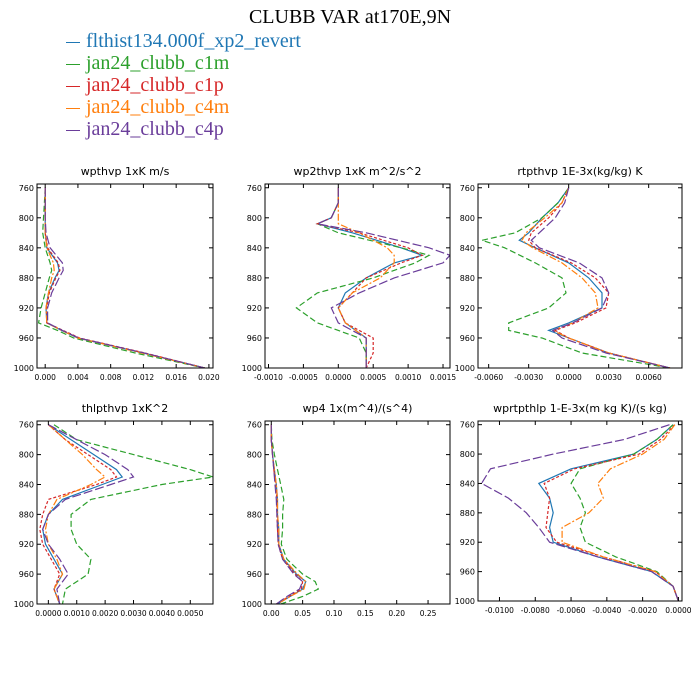 This screenshot has width=700, height=700. Describe the element at coordinates (334, 613) in the screenshot. I see `x-tick-label: 0.10` at that location.